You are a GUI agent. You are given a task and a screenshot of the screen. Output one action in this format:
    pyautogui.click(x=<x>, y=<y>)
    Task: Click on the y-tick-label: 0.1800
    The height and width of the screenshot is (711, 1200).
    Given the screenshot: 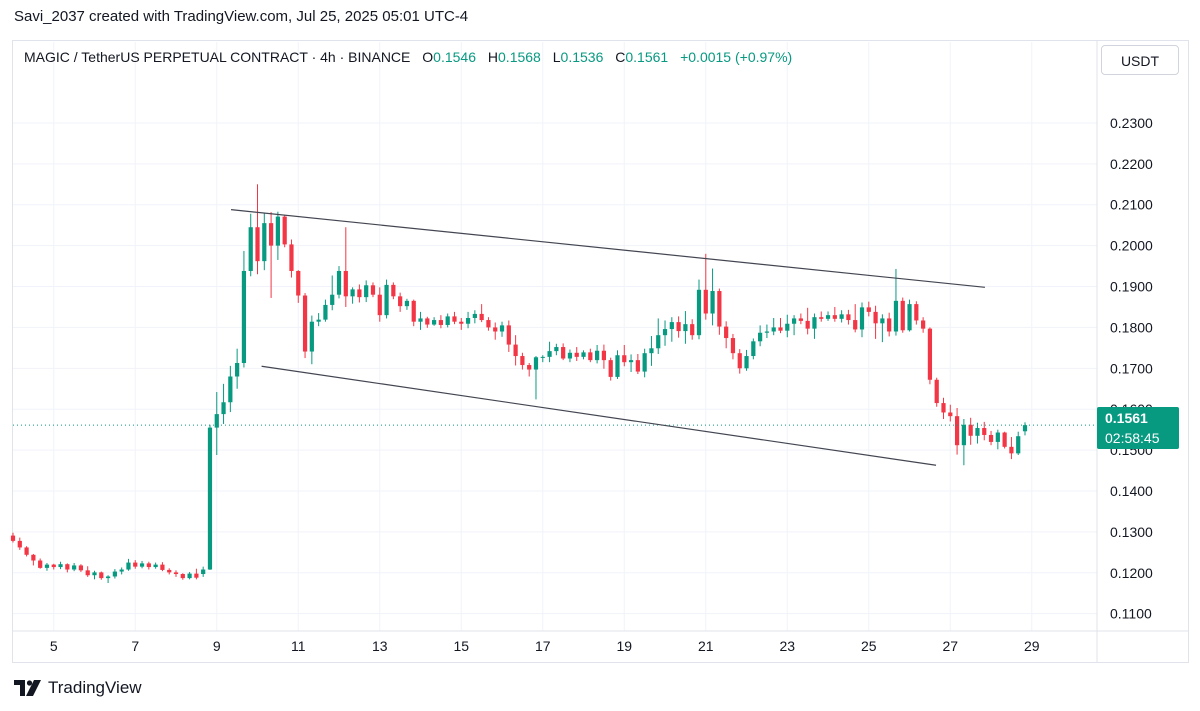 What is the action you would take?
    pyautogui.click(x=1131, y=327)
    